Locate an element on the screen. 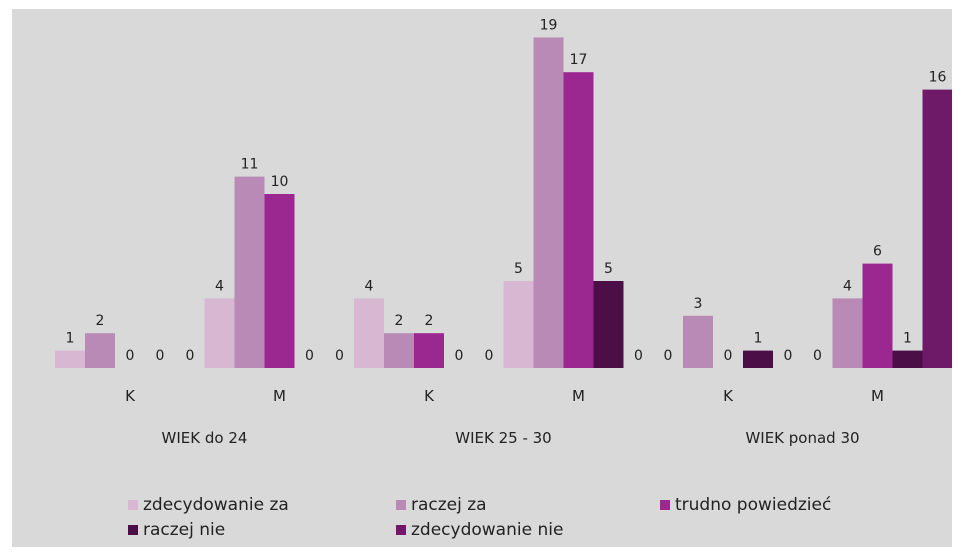 The image size is (964, 557). data-label: 11 is located at coordinates (250, 165).